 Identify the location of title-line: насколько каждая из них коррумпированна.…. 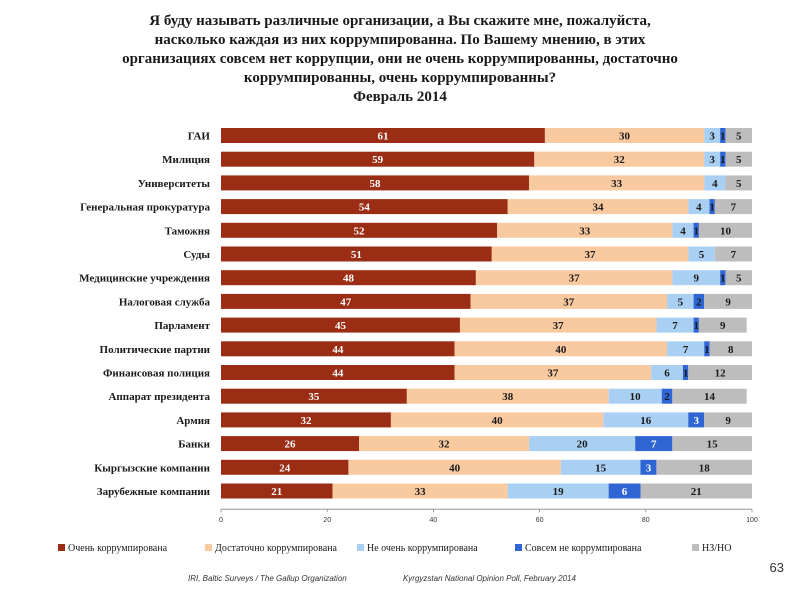
(400, 40).